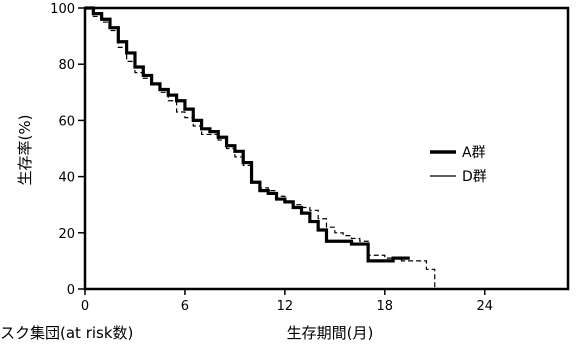 The height and width of the screenshot is (345, 580). I want to click on y-tick-label: 100, so click(62, 9).